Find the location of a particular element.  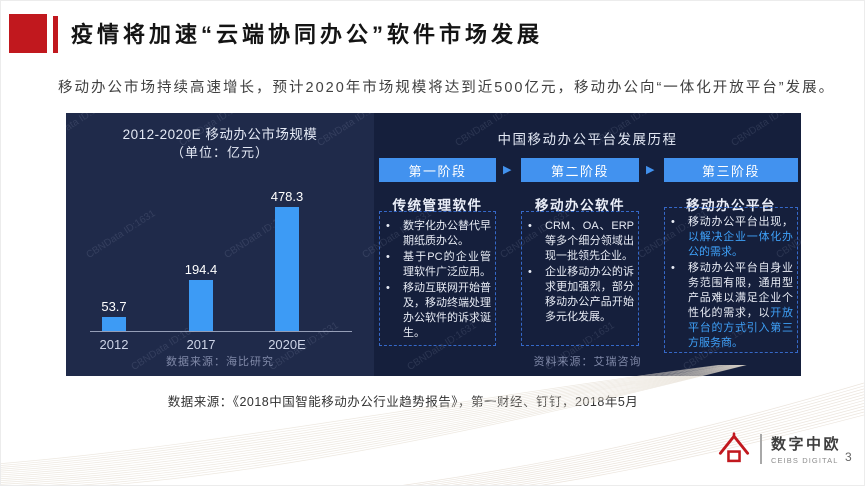

bullet-text: 企业移动办公的诉求更加强烈，部分移动办公产品开始多元化发展。 is located at coordinates (589, 295).